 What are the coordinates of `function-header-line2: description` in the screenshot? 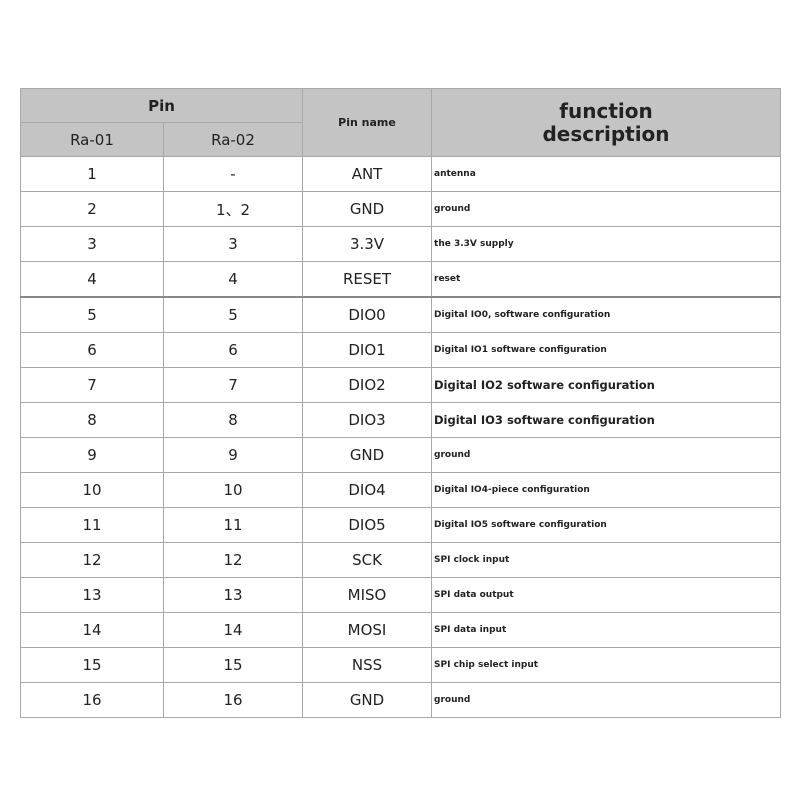 It's located at (606, 133).